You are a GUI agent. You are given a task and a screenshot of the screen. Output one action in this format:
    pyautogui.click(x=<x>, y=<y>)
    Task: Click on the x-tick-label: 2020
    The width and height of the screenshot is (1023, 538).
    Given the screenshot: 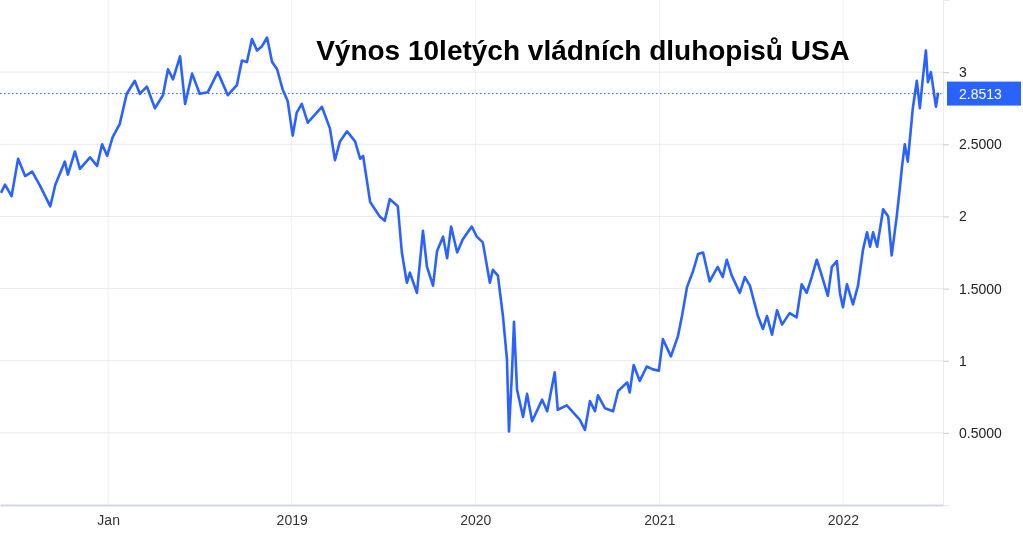 What is the action you would take?
    pyautogui.click(x=476, y=519)
    